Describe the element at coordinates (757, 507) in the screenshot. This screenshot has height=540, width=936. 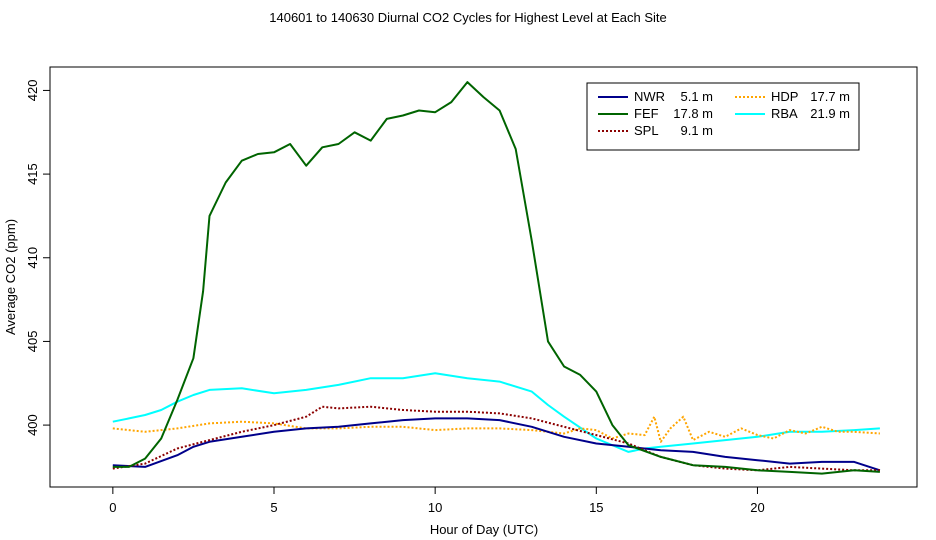
I see `x-tick-label: 20` at that location.